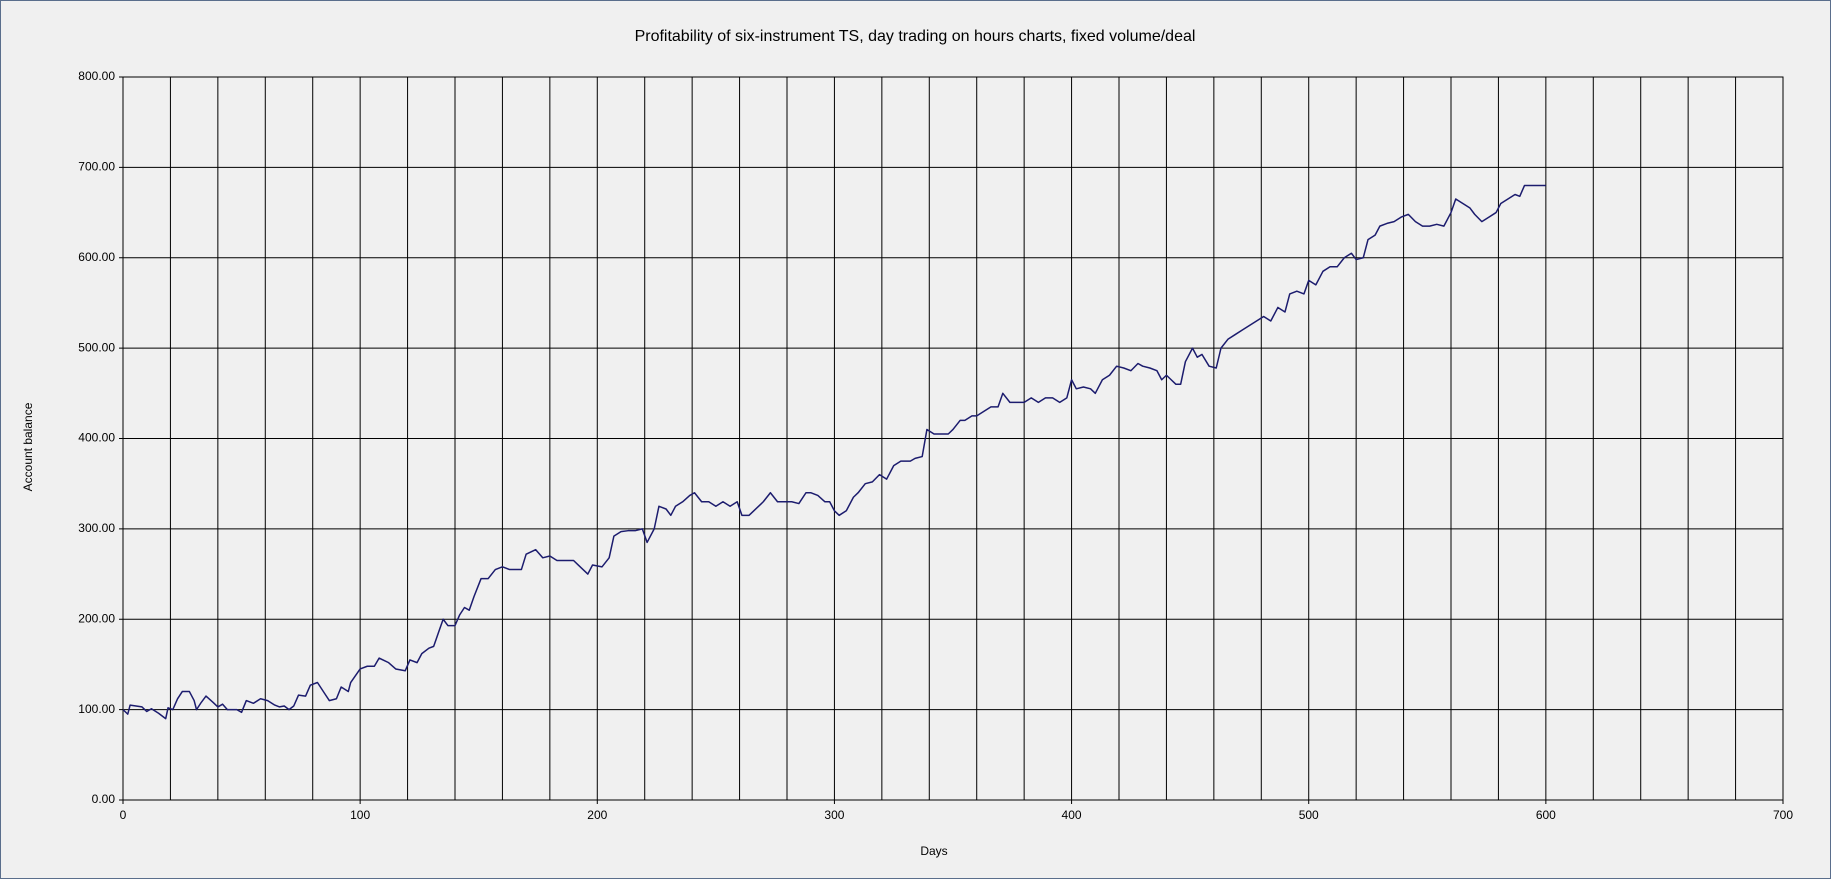 Image resolution: width=1831 pixels, height=879 pixels. Describe the element at coordinates (834, 815) in the screenshot. I see `x-tick-label: 300` at that location.